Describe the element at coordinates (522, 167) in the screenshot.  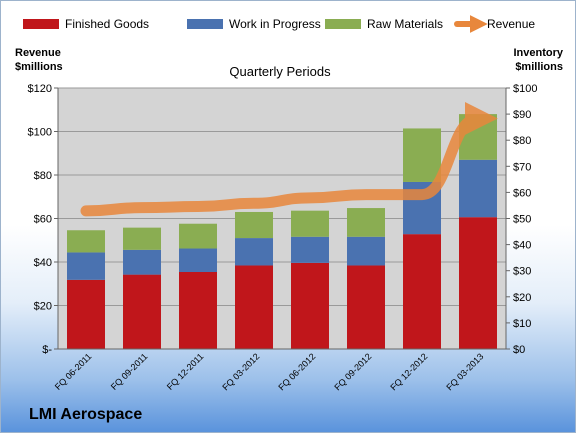
I see `right-tick-label: $70` at that location.